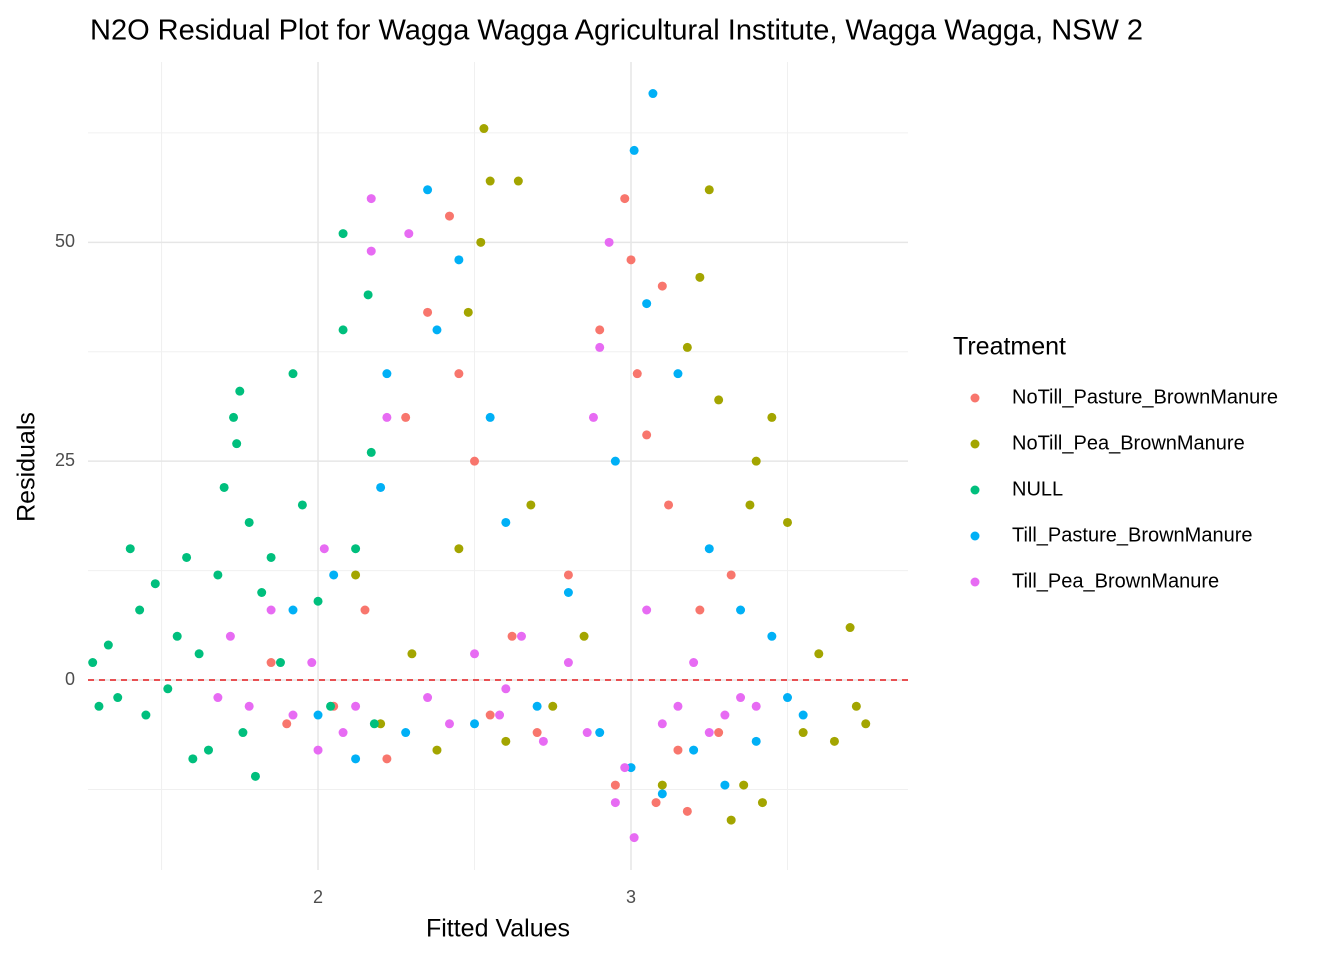  Describe the element at coordinates (27, 467) in the screenshot. I see `y-axis-label: Residuals` at that location.